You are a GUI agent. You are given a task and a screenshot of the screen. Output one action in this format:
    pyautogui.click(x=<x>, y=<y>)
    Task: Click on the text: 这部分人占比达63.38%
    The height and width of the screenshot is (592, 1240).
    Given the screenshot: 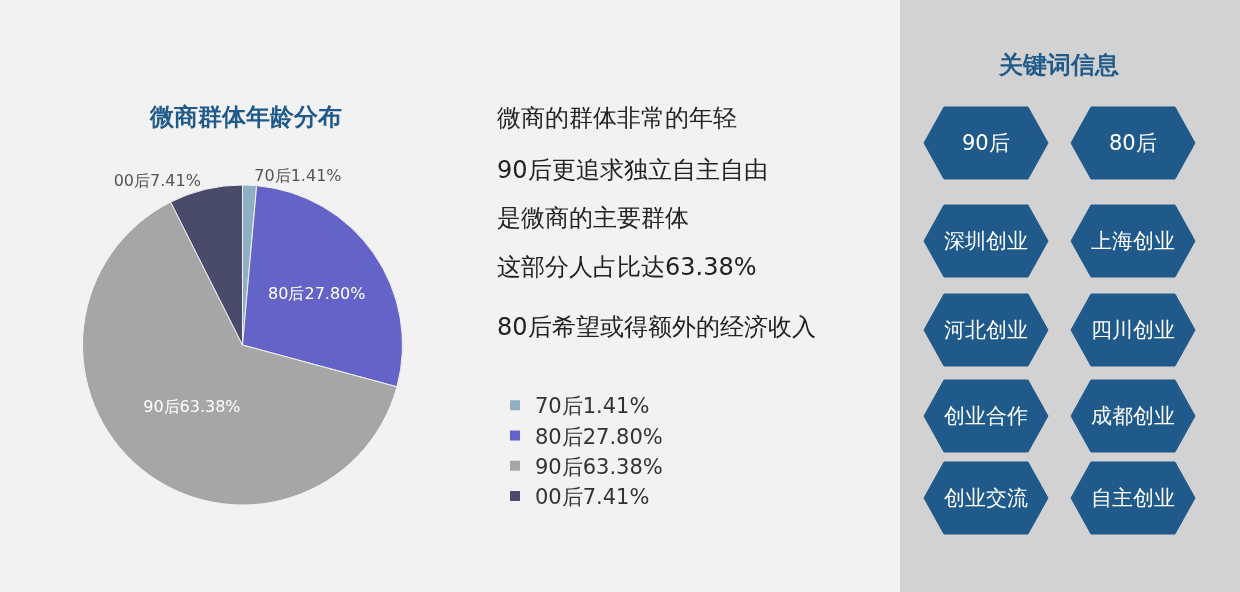 What is the action you would take?
    pyautogui.click(x=627, y=267)
    